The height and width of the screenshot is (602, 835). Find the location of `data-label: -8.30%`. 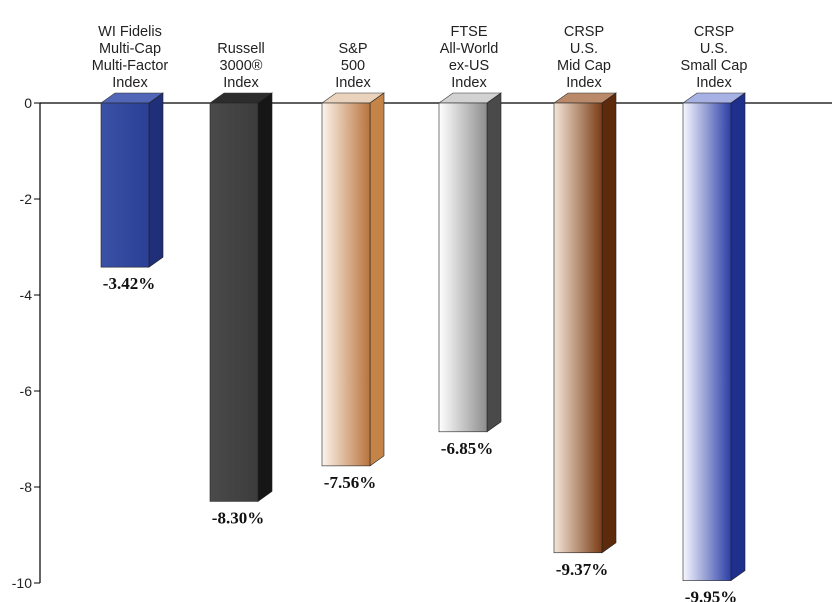

data-label: -8.30% is located at coordinates (238, 517).